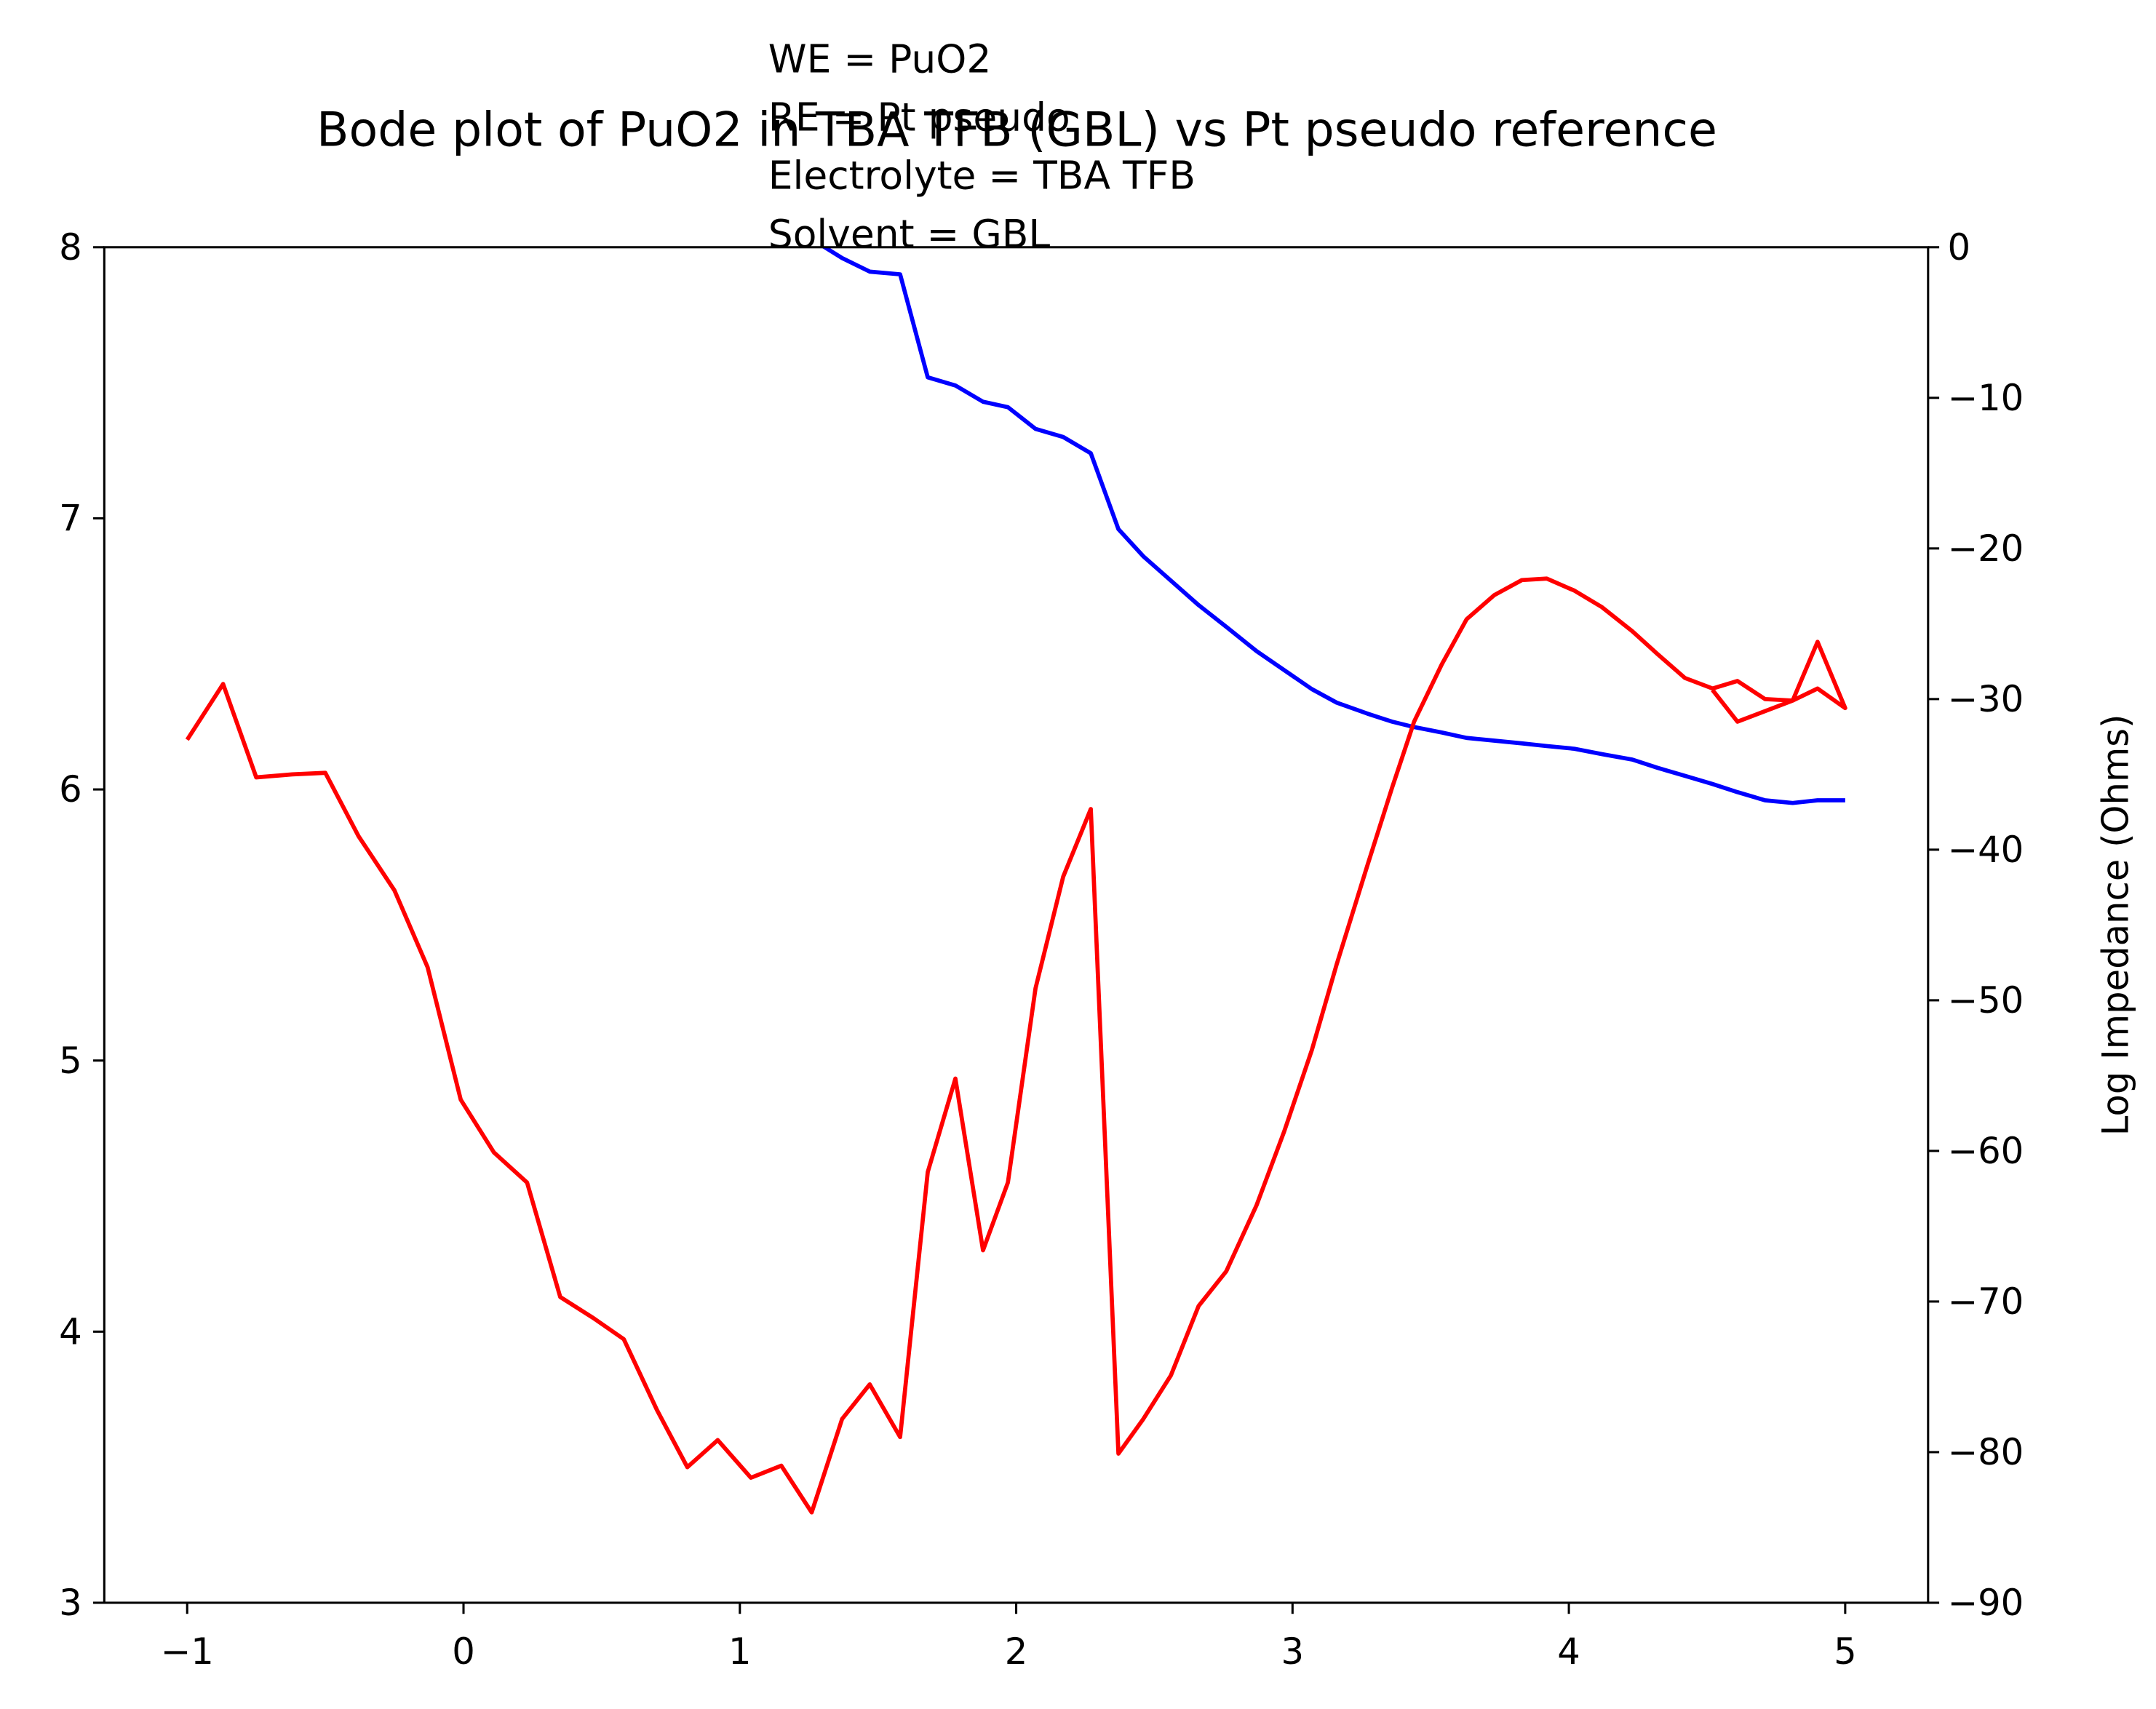 The height and width of the screenshot is (1709, 2156). I want to click on x-tick-label: 3, so click(1293, 1651).